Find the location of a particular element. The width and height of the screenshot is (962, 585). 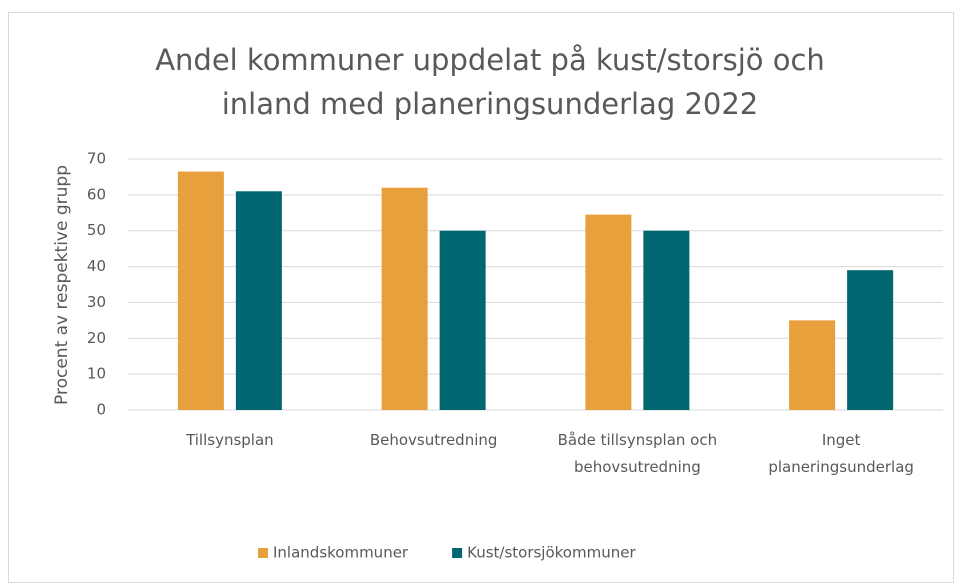

x-tick-label: Inget planeringsunderlag is located at coordinates (841, 453).